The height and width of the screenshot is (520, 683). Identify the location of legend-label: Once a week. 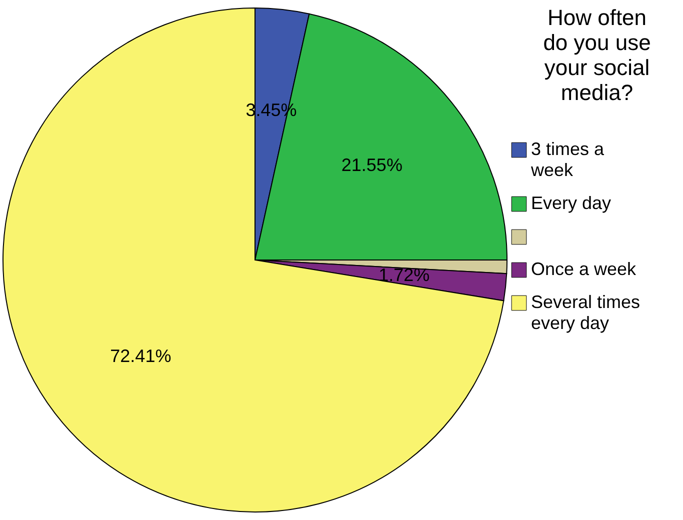
(584, 269).